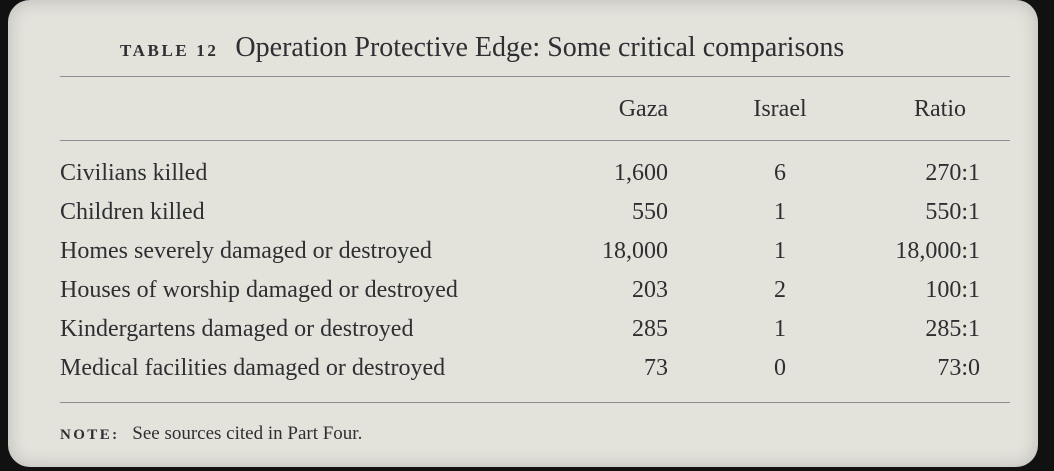 This screenshot has height=471, width=1054. I want to click on table-number-label: TABLE 12, so click(169, 50).